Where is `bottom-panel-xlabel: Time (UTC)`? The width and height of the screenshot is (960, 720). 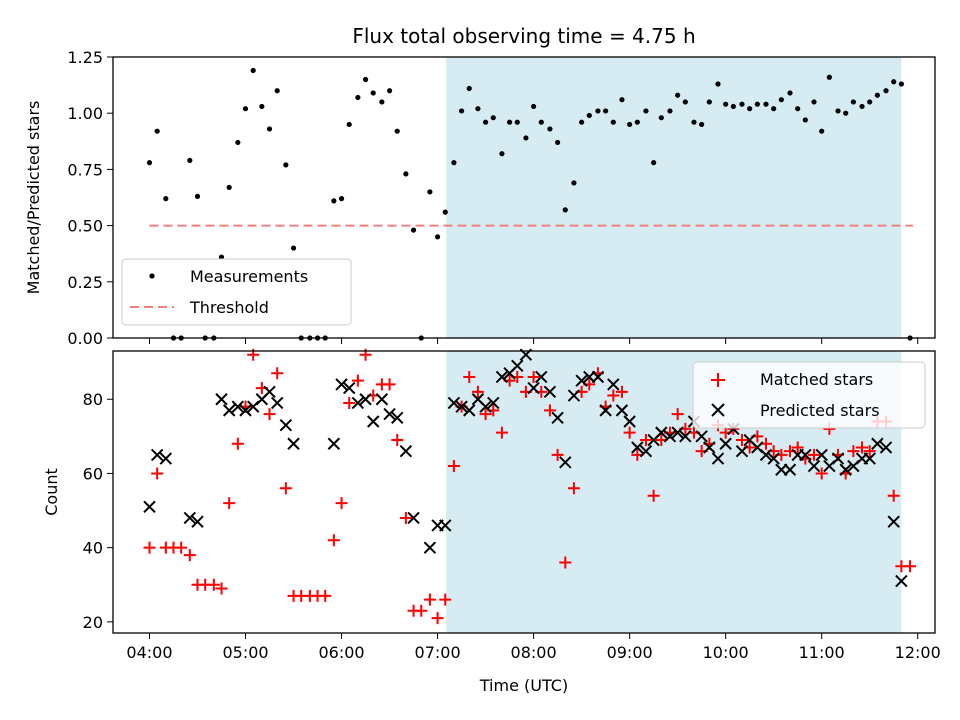 bottom-panel-xlabel: Time (UTC) is located at coordinates (523, 685).